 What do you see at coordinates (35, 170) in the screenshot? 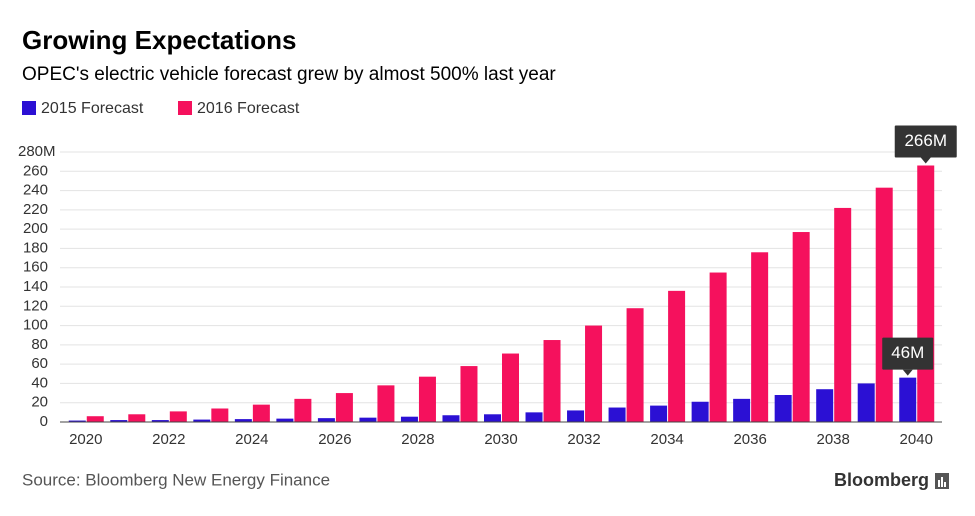
I see `y-tick-label: 260` at bounding box center [35, 170].